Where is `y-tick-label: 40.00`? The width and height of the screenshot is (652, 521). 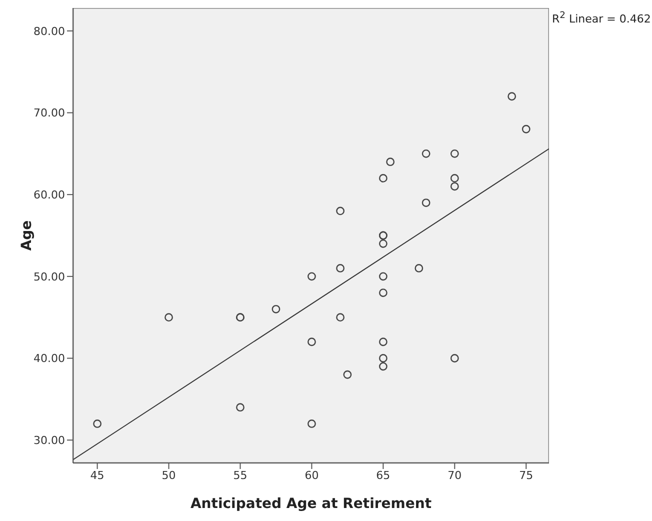 y-tick-label: 40.00 is located at coordinates (49, 359).